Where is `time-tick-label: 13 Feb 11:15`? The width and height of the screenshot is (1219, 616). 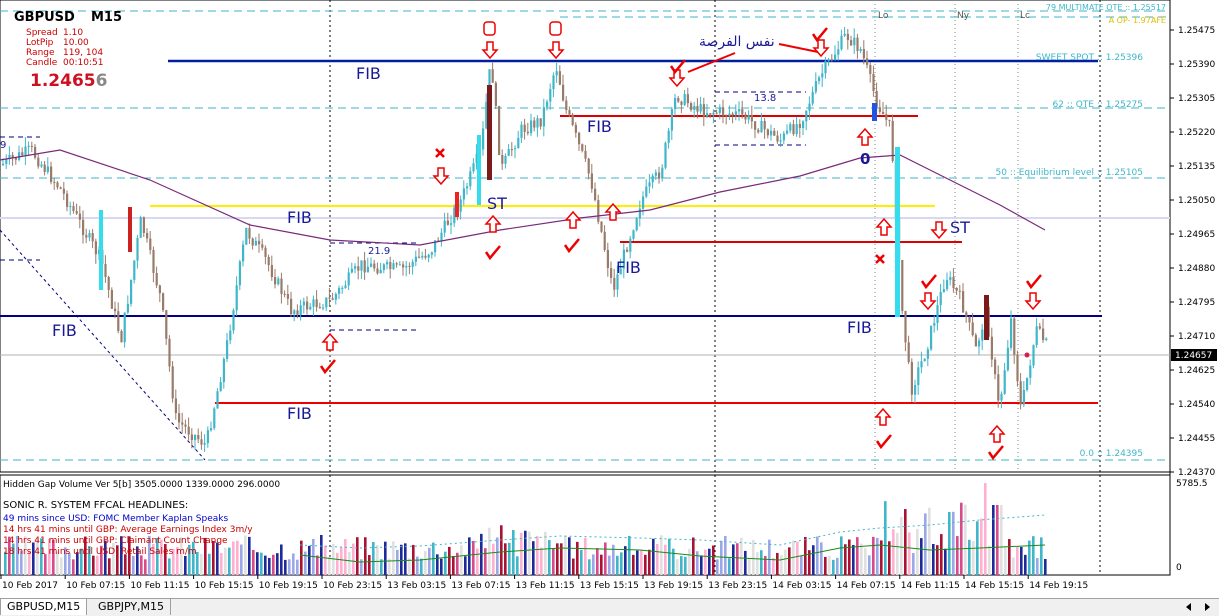 time-tick-label: 13 Feb 11:15 is located at coordinates (545, 586).